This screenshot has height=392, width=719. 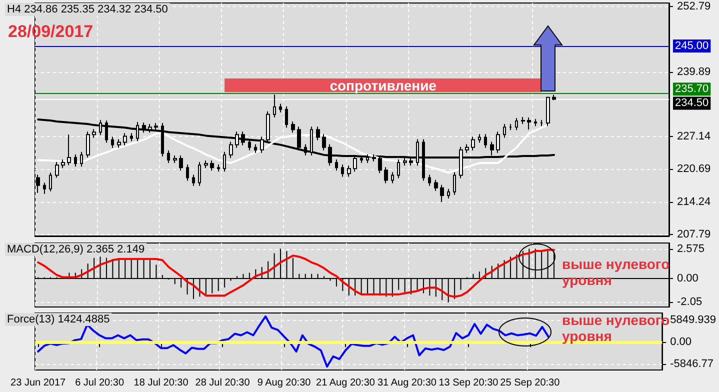 I want to click on y-tick-label: 5849.939, so click(x=693, y=320).